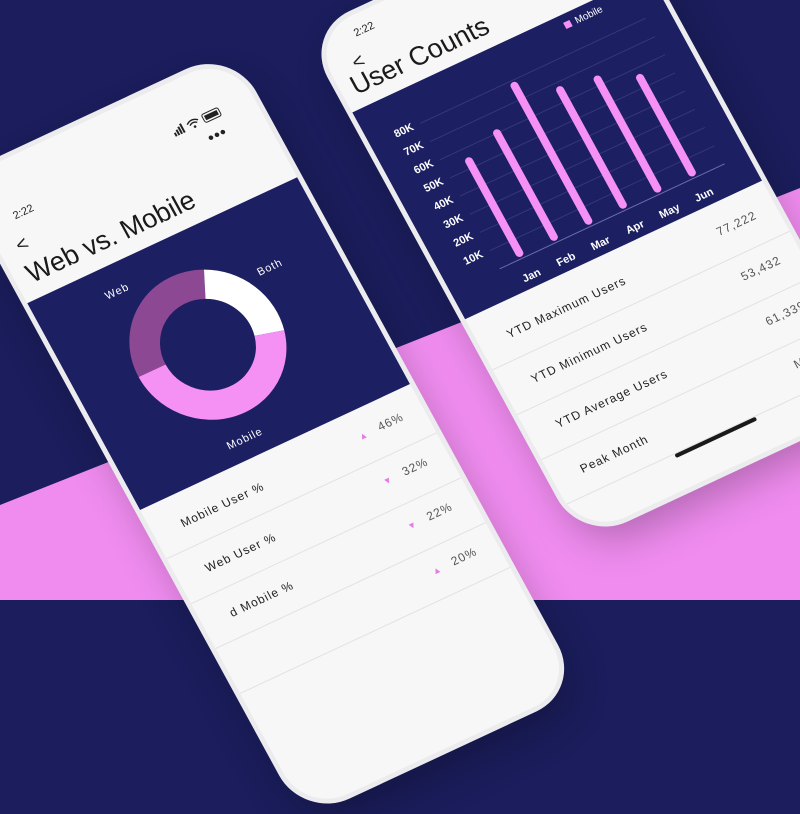 The height and width of the screenshot is (814, 800). Describe the element at coordinates (589, 15) in the screenshot. I see `legend-label: Mobile` at that location.